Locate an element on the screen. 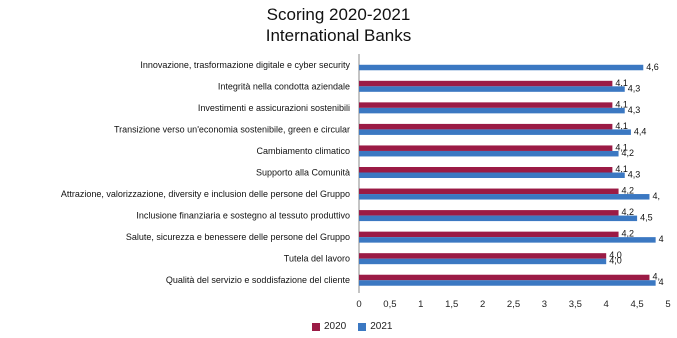 The image size is (677, 338). x-tick-label: 1,5 is located at coordinates (451, 304).